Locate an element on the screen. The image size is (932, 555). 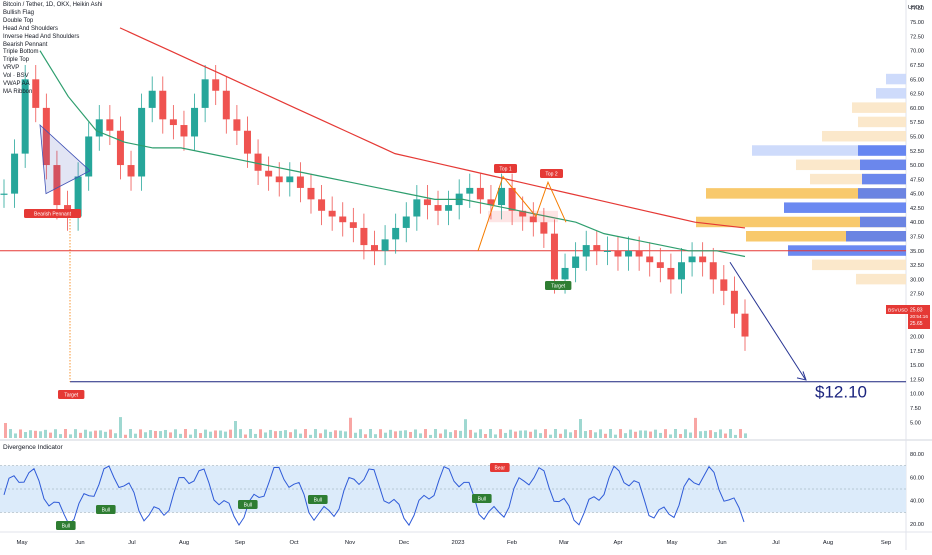
osc-line is located at coordinates (374, 496).